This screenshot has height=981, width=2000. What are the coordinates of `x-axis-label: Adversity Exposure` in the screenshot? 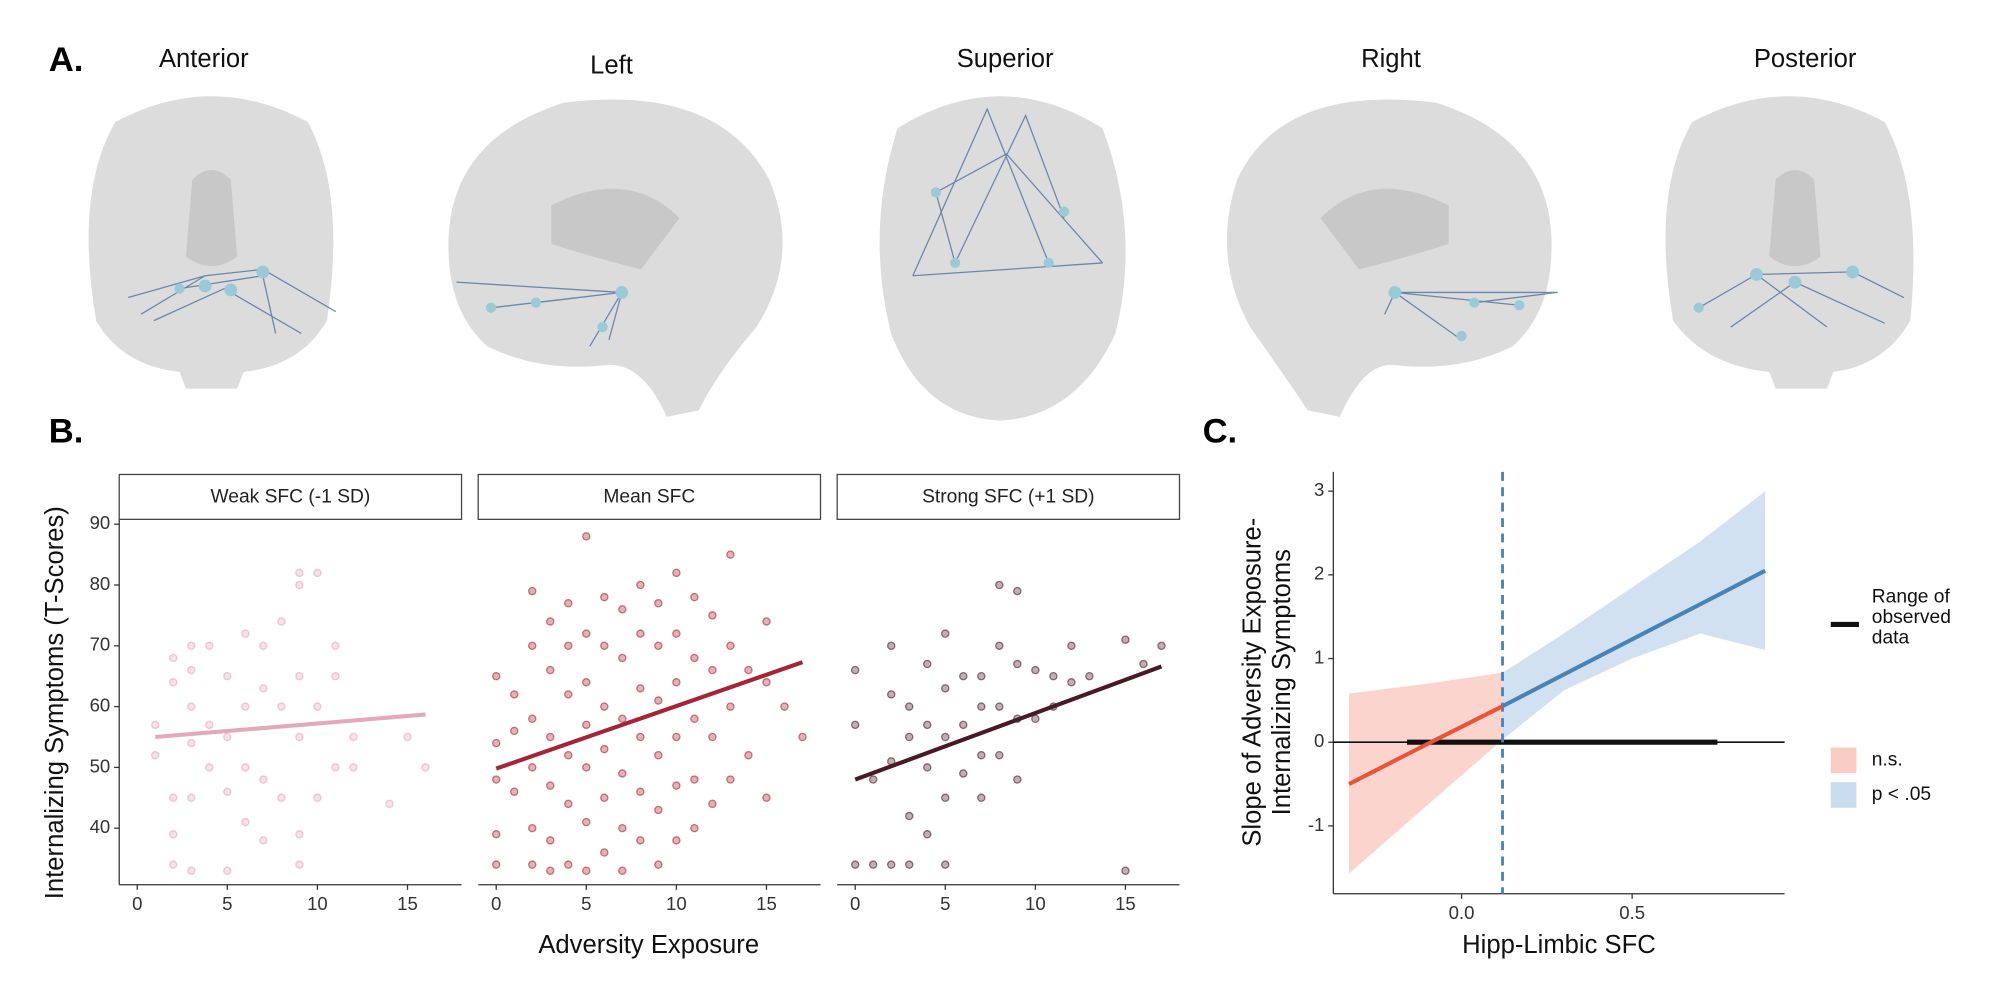 It's located at (648, 945).